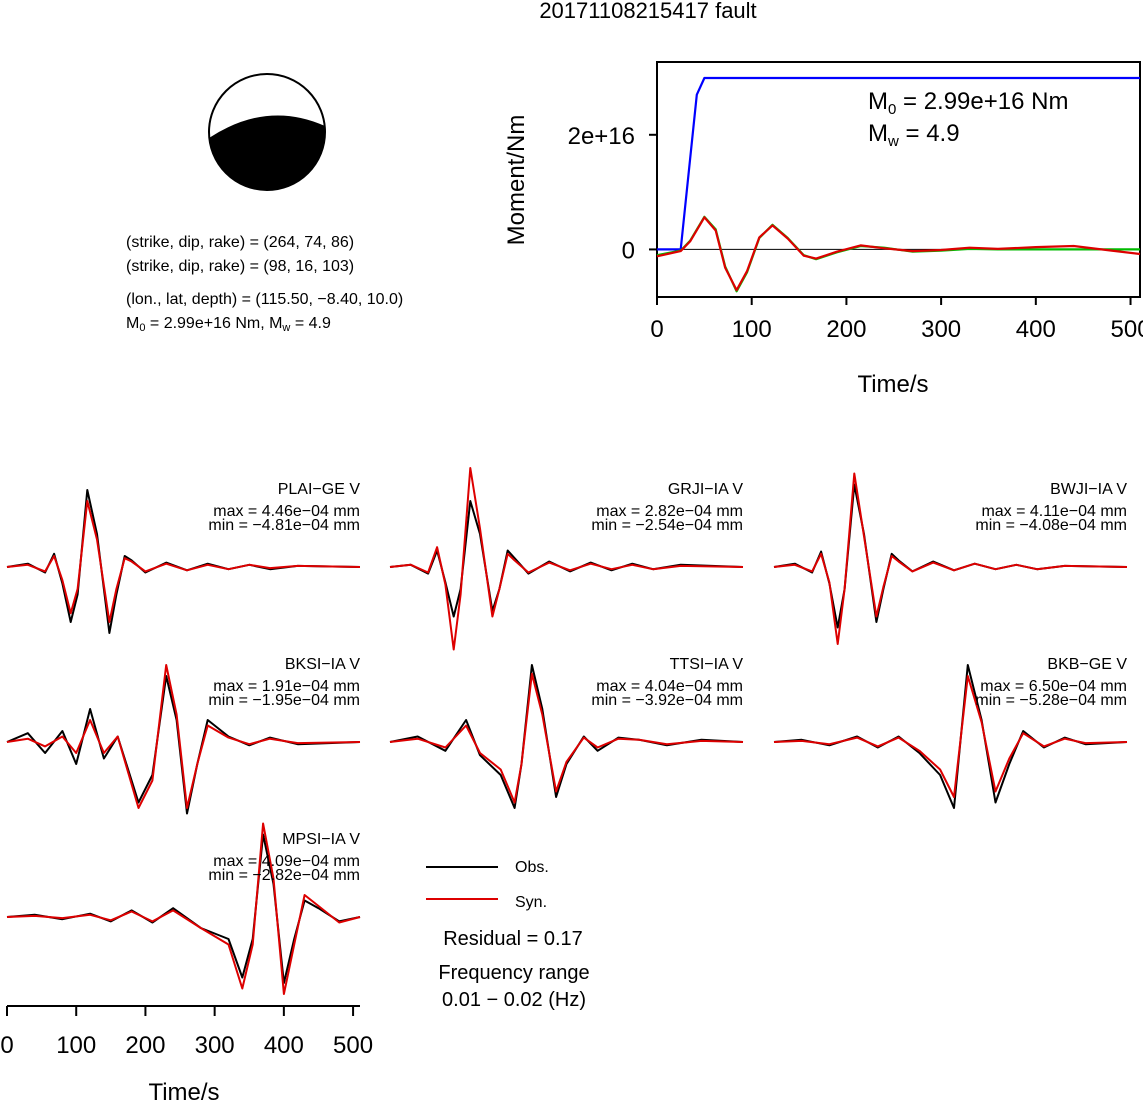  Describe the element at coordinates (487, 885) in the screenshot. I see `waveform-legend: Obs. Syn.` at that location.